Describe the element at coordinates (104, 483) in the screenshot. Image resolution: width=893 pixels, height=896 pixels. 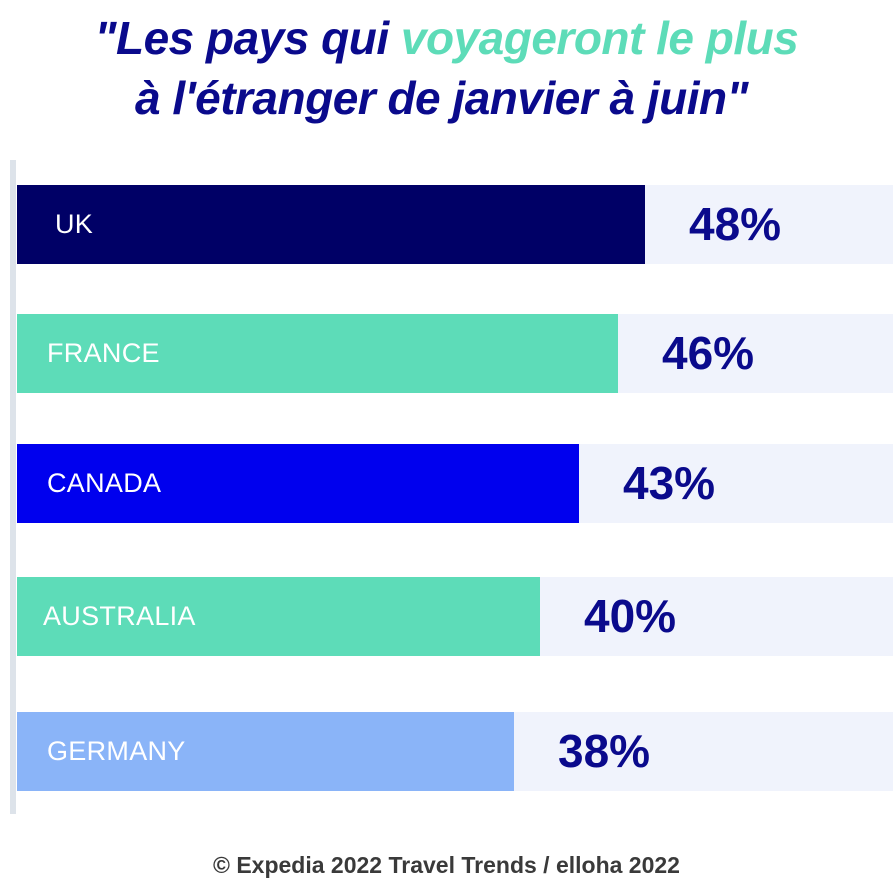
I see `category-label: CANADA` at that location.